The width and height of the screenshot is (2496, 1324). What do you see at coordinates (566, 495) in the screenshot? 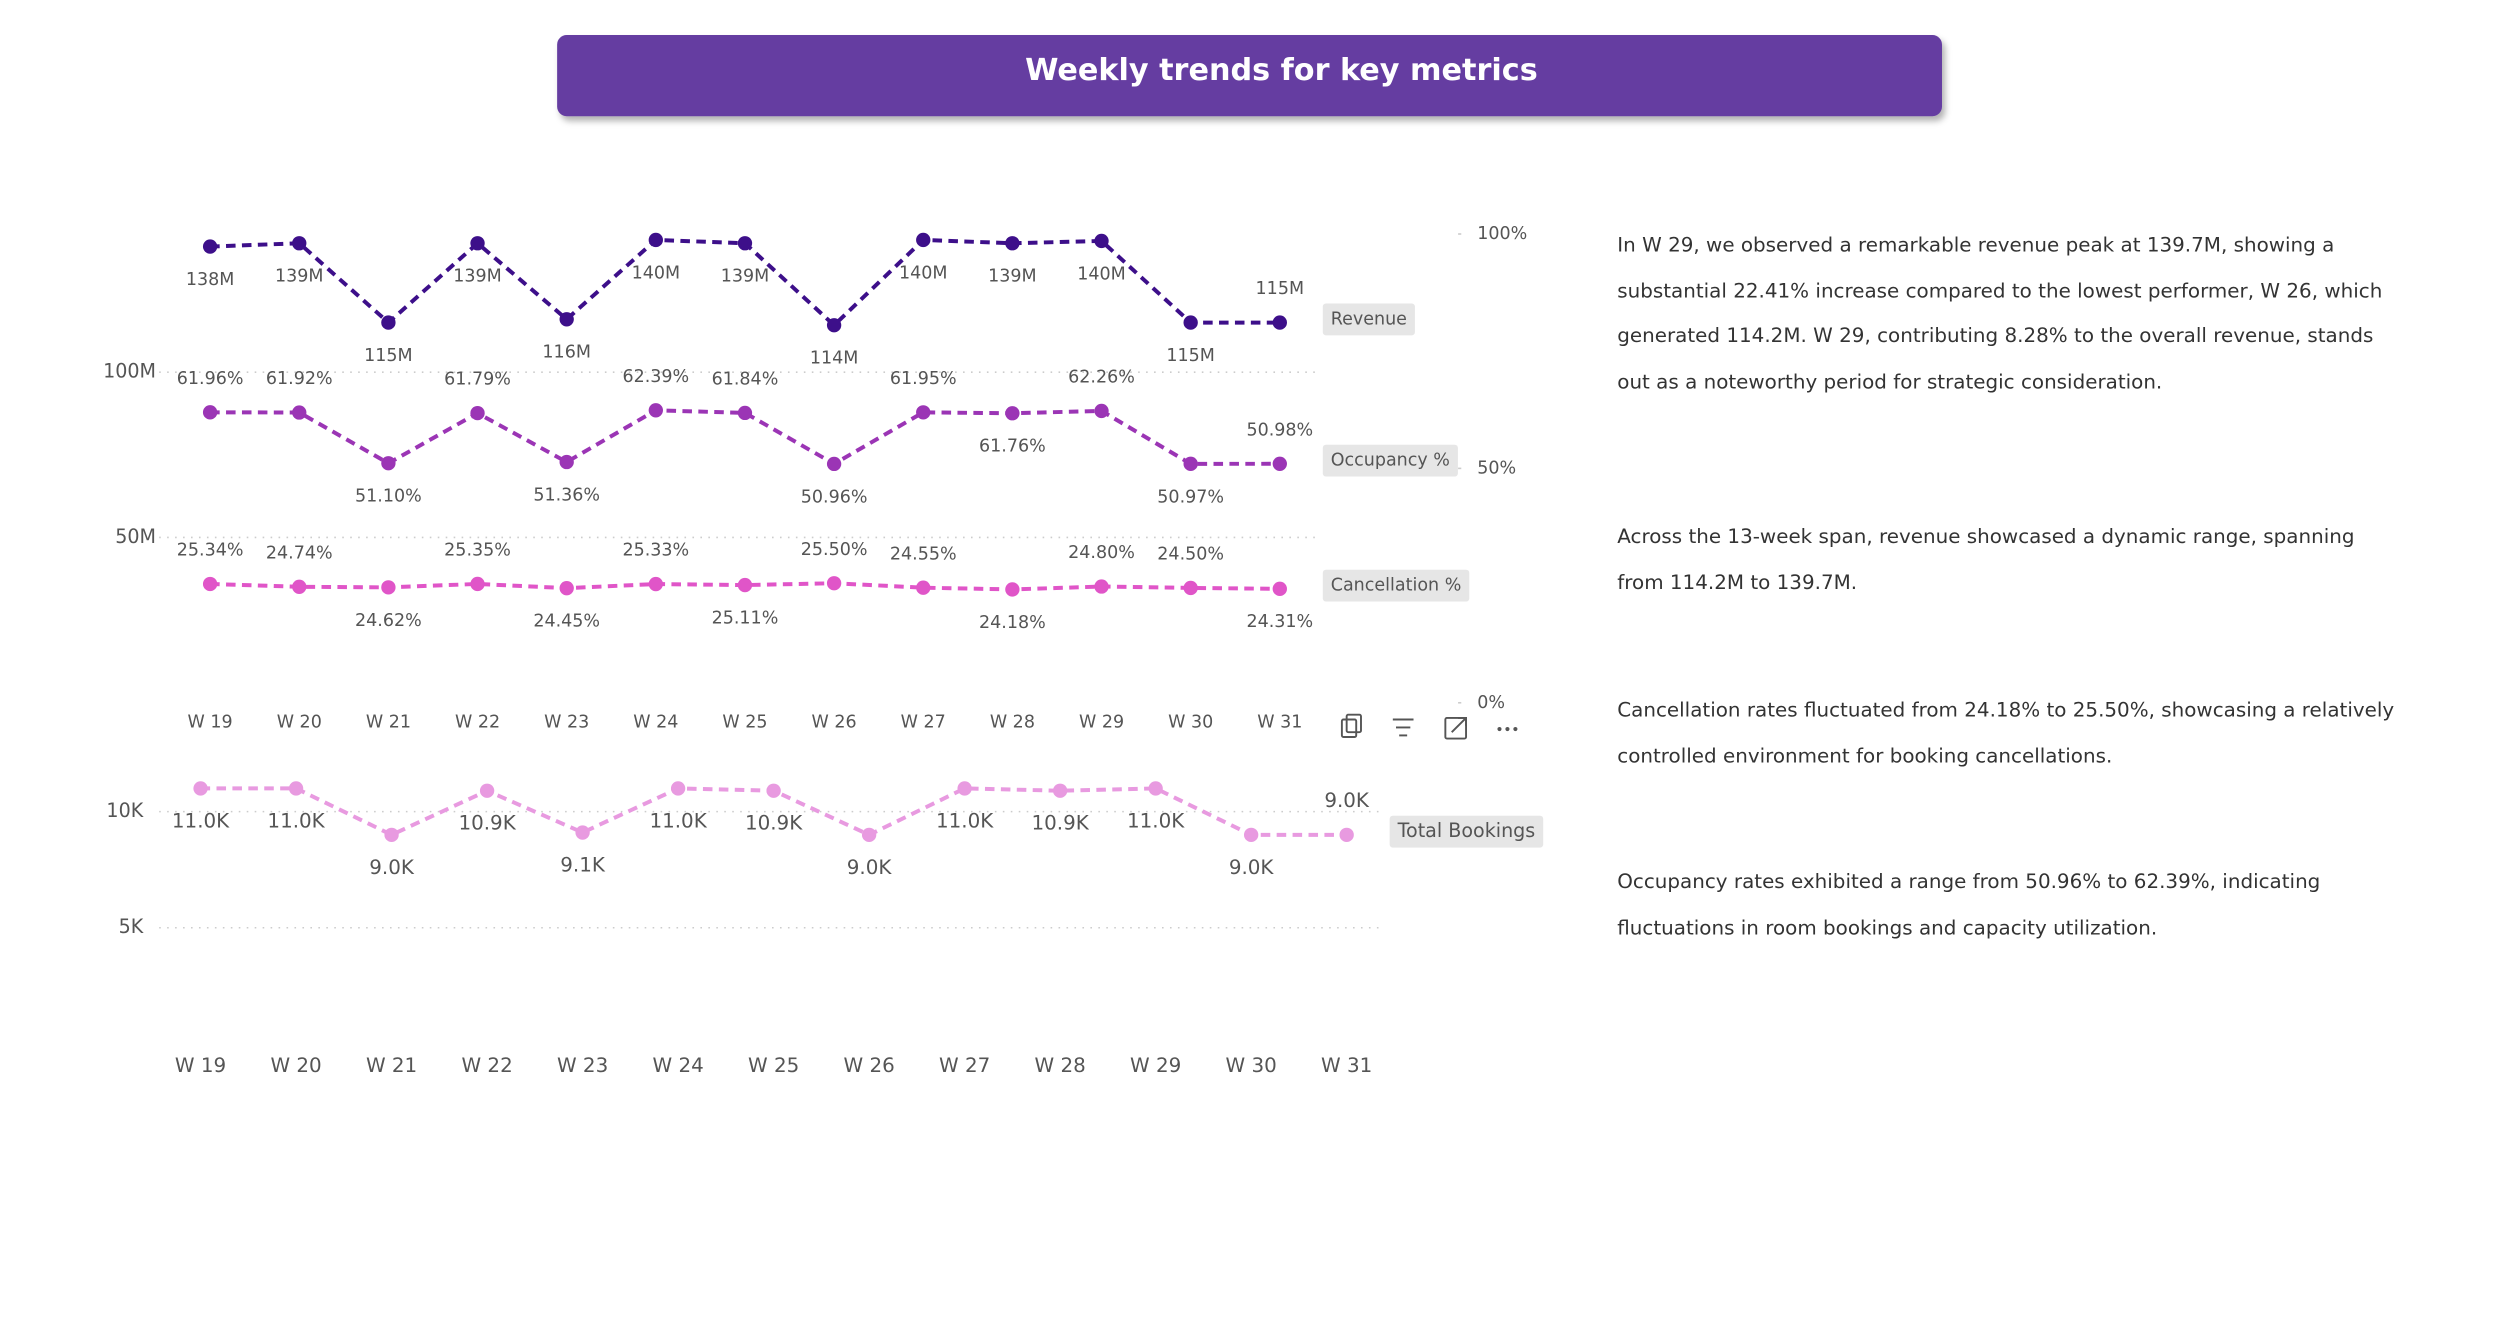
I see `data-label: 51.36%` at bounding box center [566, 495].